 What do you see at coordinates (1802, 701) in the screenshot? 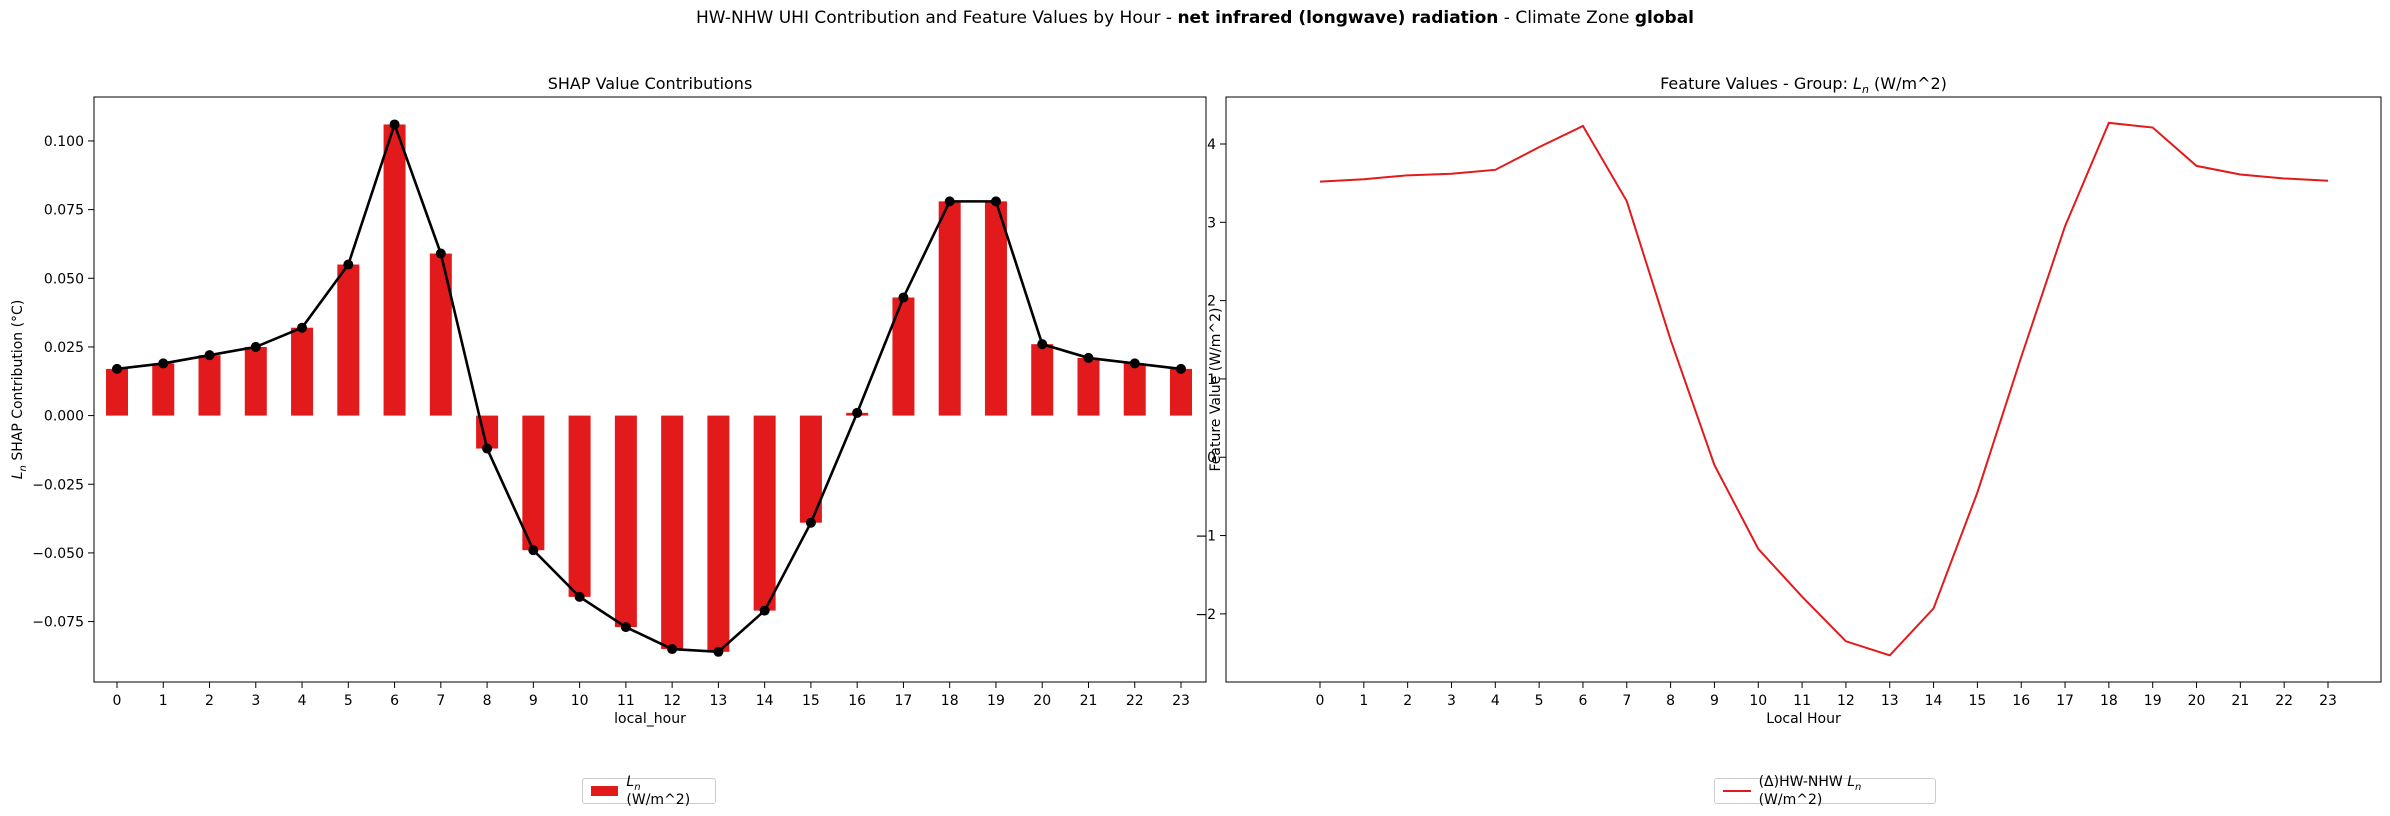
I see `feature-x-tick-label: 11` at bounding box center [1802, 701].